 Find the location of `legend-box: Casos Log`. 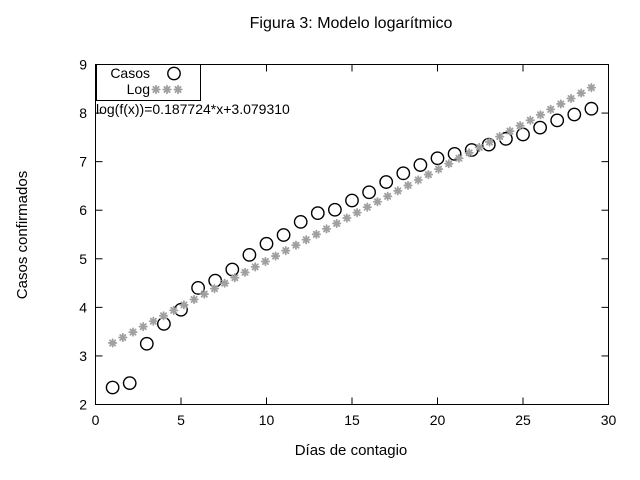

legend-box: Casos Log is located at coordinates (148, 82).